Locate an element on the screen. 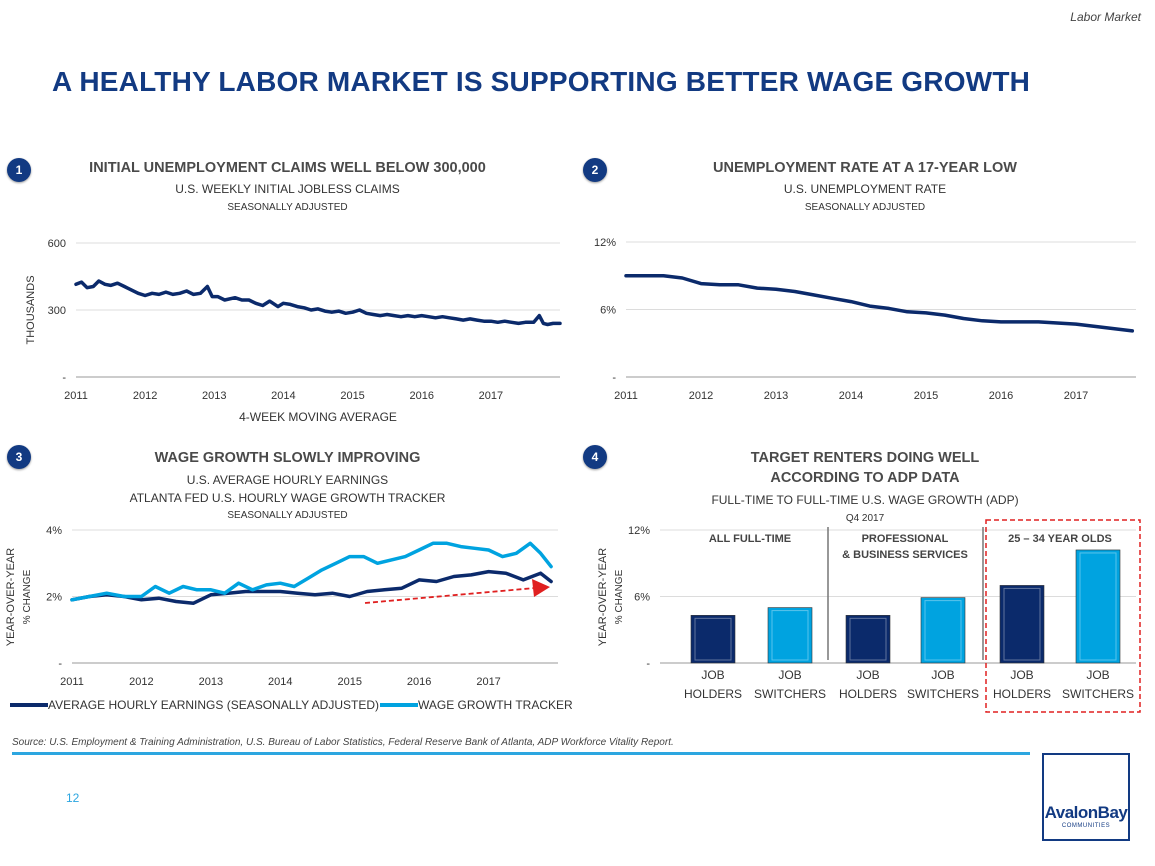  adp-group-label-3: 25 – 34 YEAR OLDS is located at coordinates (1060, 539).